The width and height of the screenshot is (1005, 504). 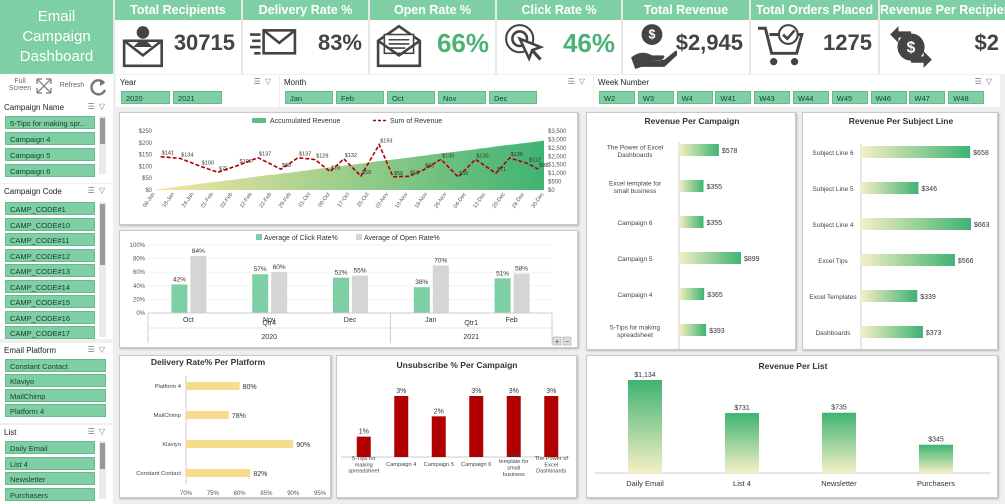 I want to click on slicer-item: W48, so click(x=966, y=97).